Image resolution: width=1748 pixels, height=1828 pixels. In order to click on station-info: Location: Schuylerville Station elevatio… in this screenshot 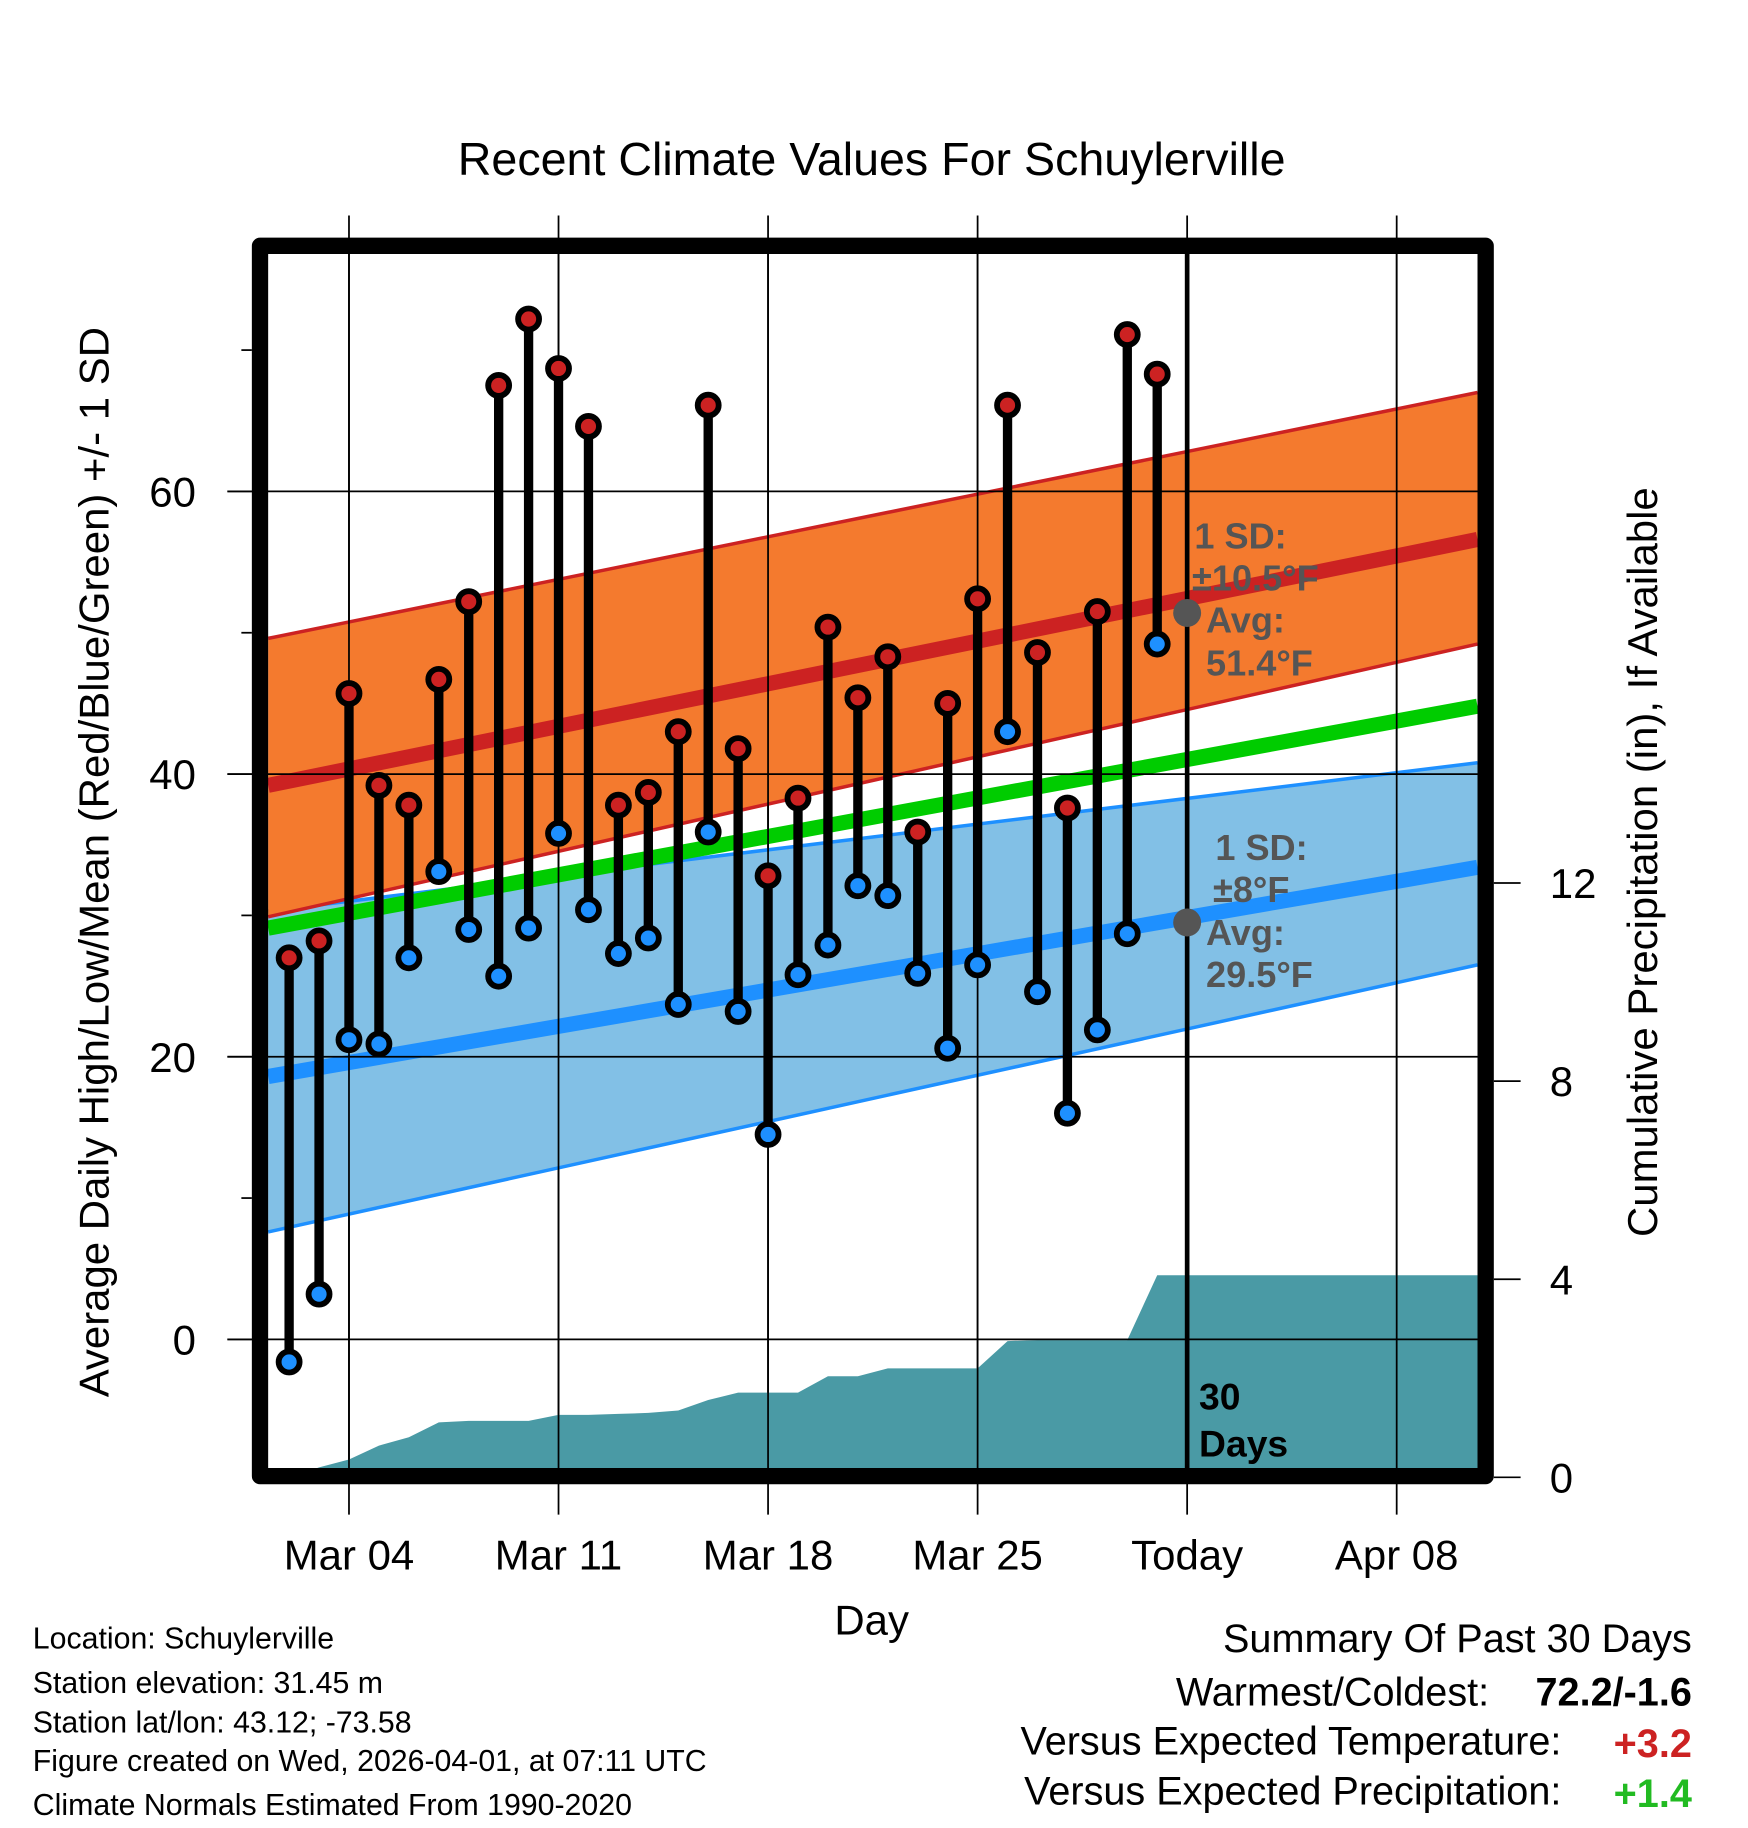, I will do `click(370, 1723)`.